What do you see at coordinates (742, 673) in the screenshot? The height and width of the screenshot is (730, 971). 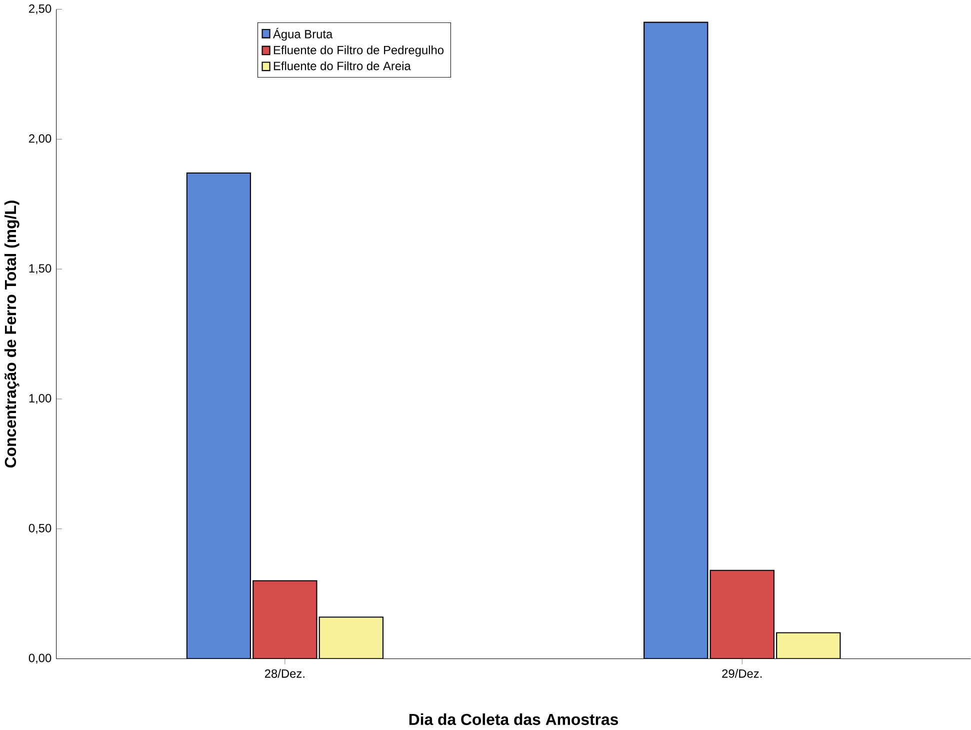 I see `x-tick-label: 29/Dez.` at bounding box center [742, 673].